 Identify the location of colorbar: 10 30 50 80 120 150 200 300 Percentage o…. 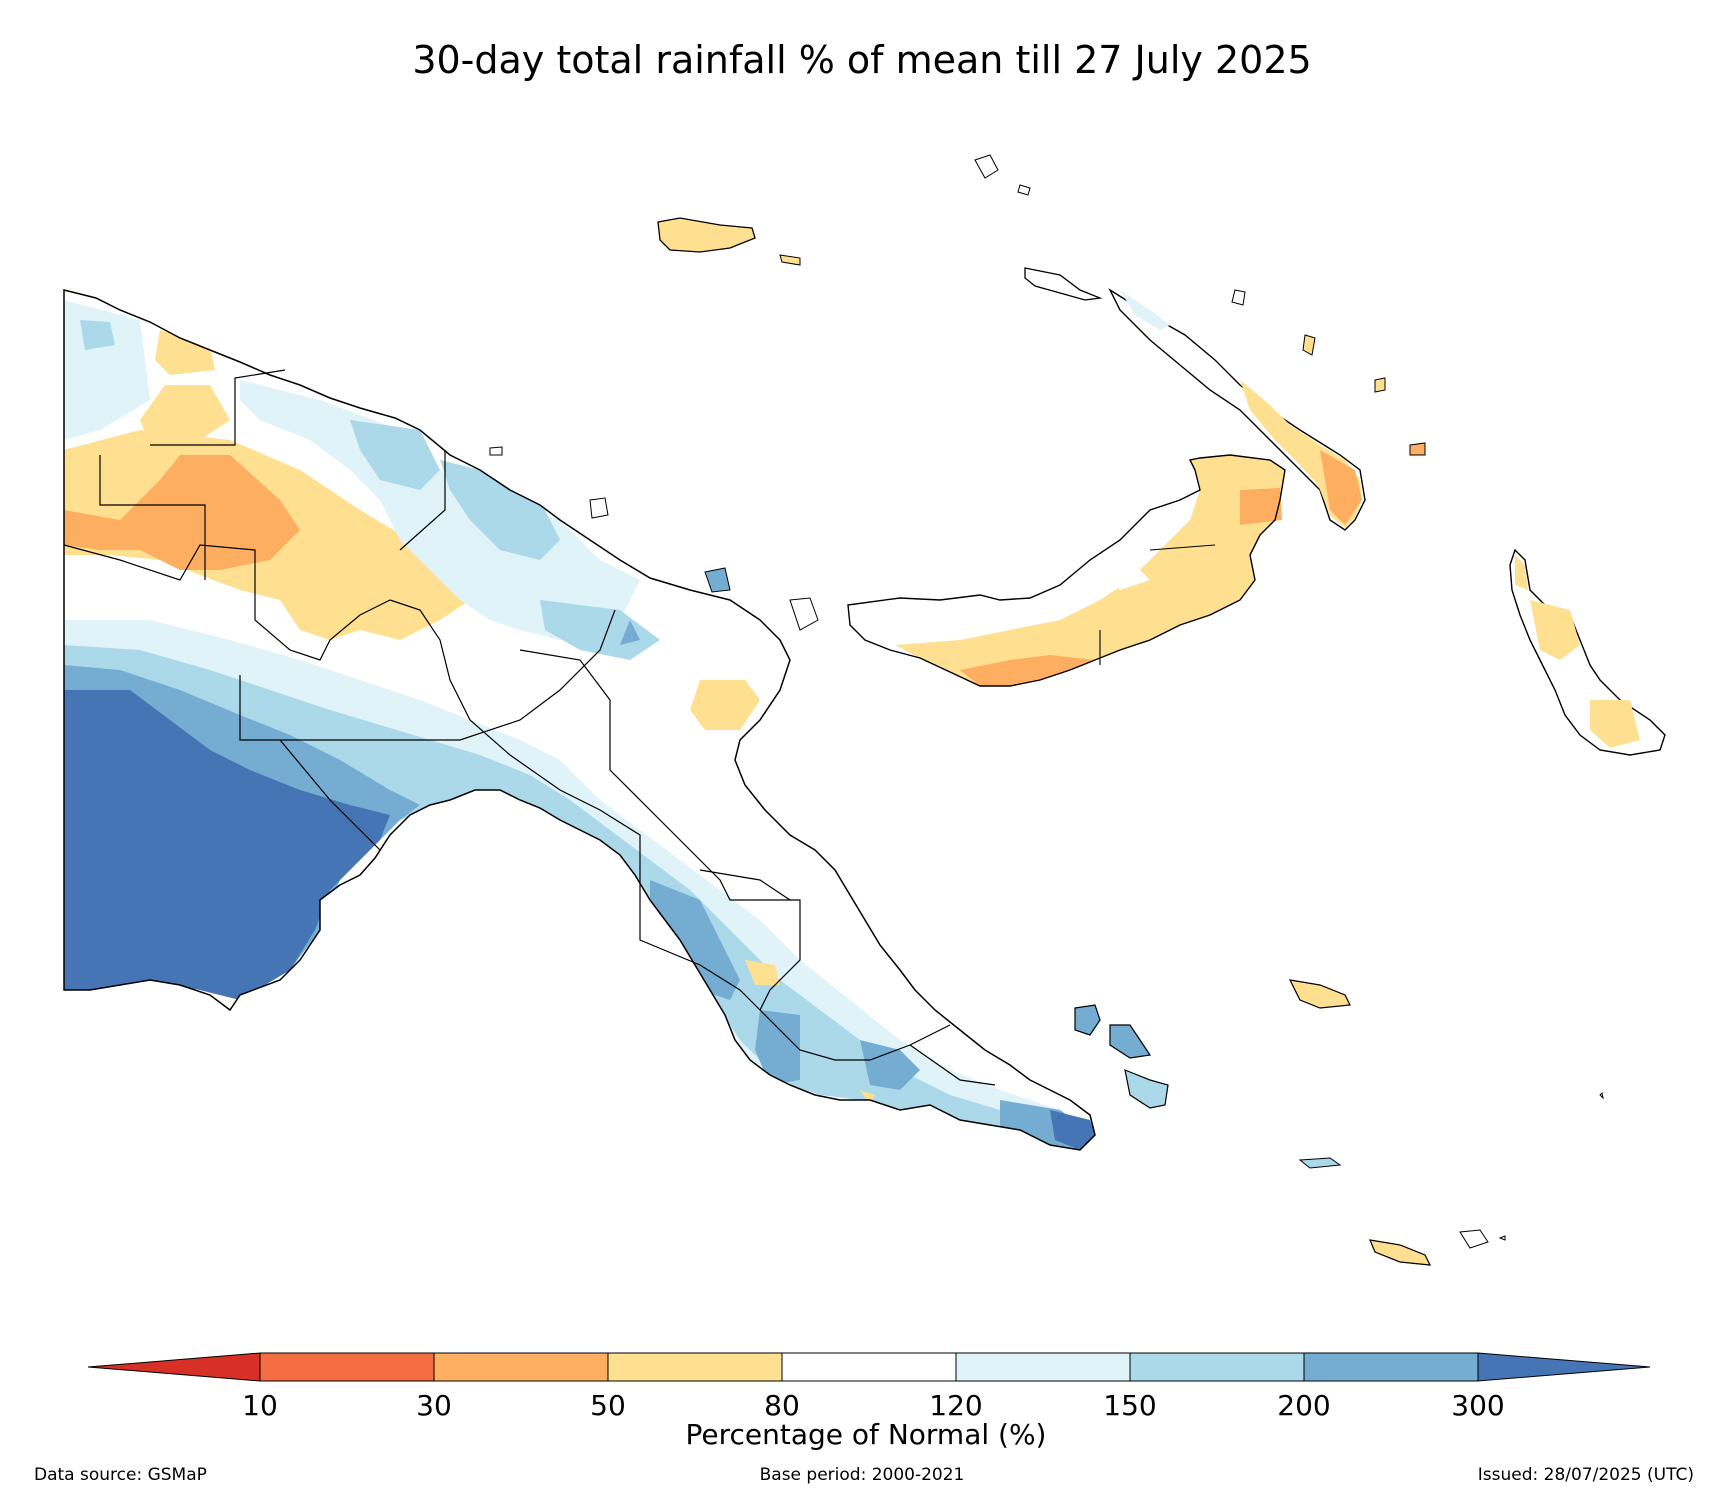
(869, 1401).